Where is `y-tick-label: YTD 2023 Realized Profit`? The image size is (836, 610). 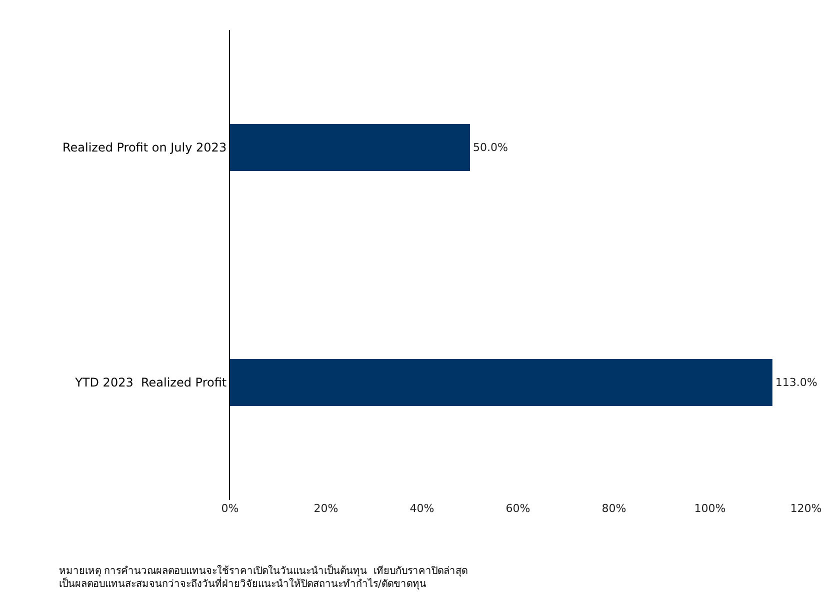
y-tick-label: YTD 2023 Realized Profit is located at coordinates (150, 383).